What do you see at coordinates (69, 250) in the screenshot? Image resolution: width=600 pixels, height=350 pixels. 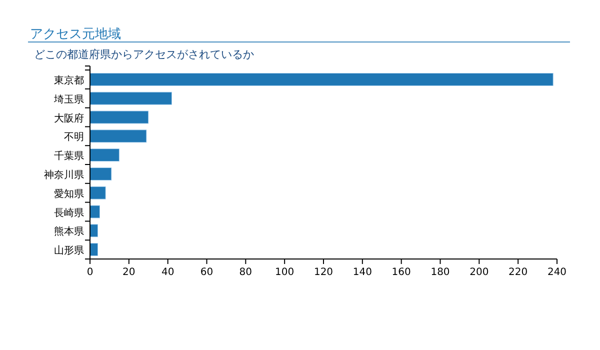 I see `y-tick-label: 山形県` at bounding box center [69, 250].